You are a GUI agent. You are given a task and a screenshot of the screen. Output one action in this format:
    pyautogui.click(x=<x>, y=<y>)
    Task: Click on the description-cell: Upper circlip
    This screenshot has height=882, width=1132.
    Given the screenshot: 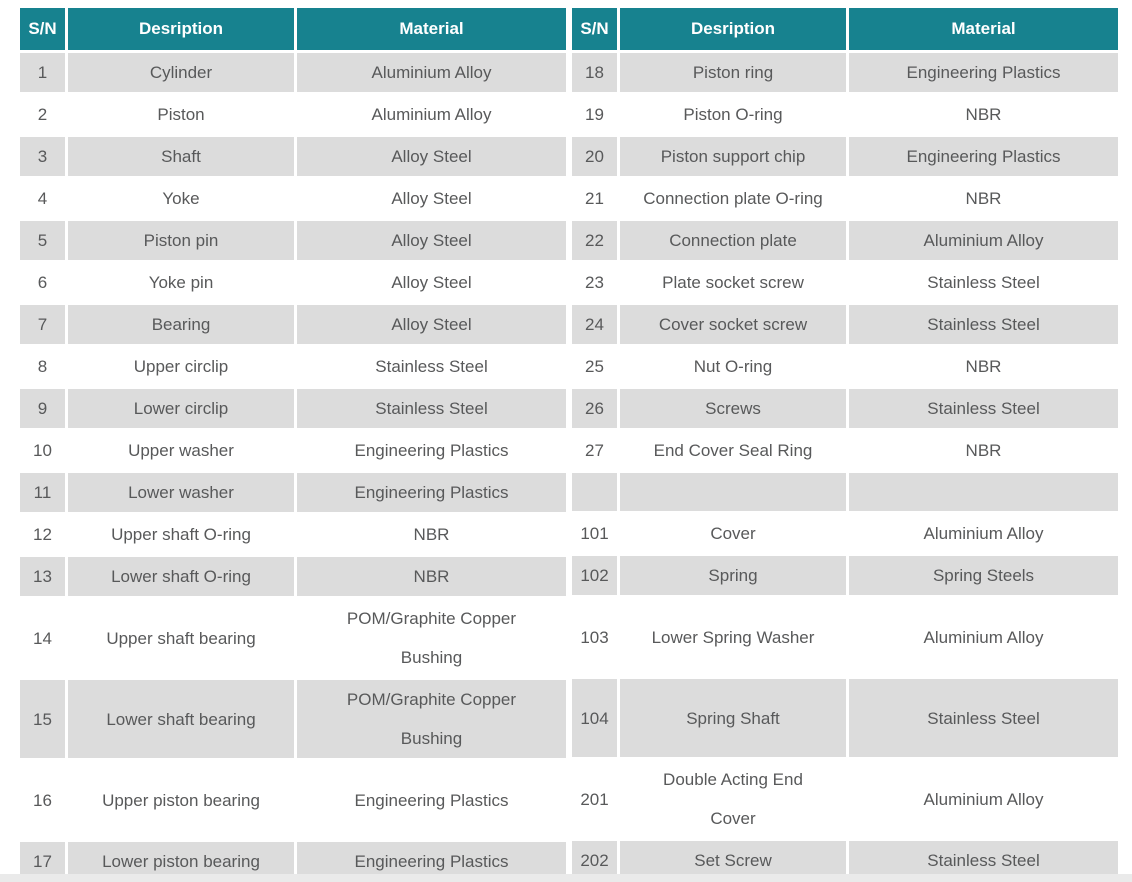 What is the action you would take?
    pyautogui.click(x=181, y=366)
    